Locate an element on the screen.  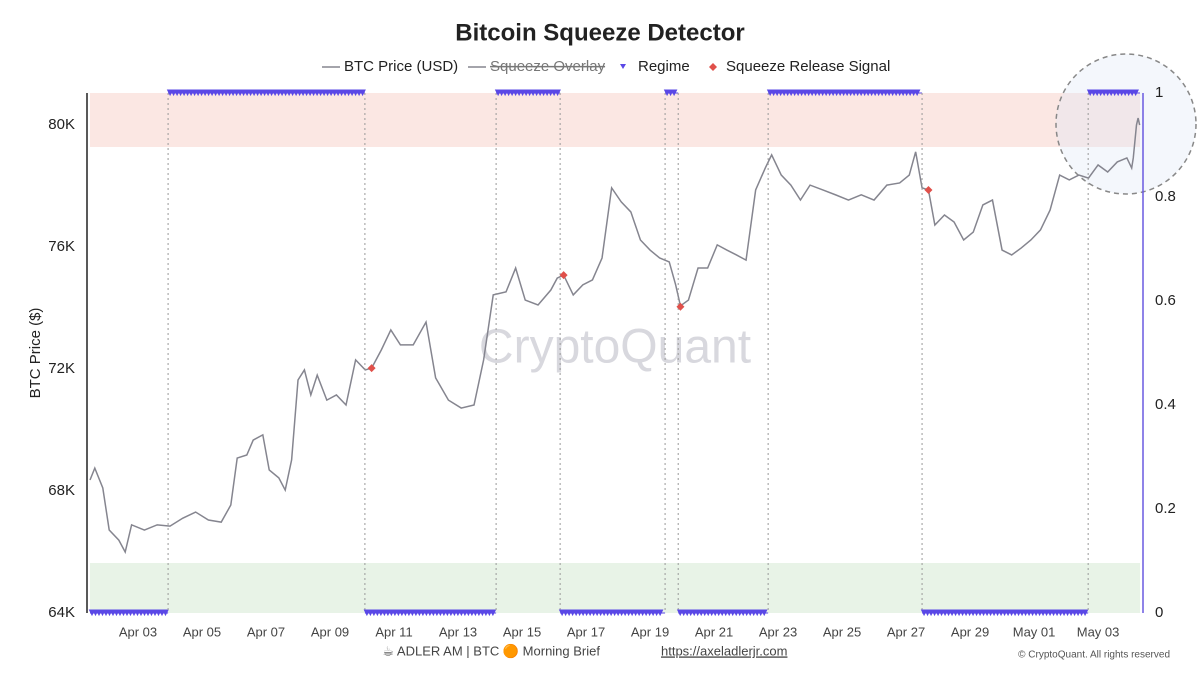
x-tick-label: Apr 11 is located at coordinates (393, 631).